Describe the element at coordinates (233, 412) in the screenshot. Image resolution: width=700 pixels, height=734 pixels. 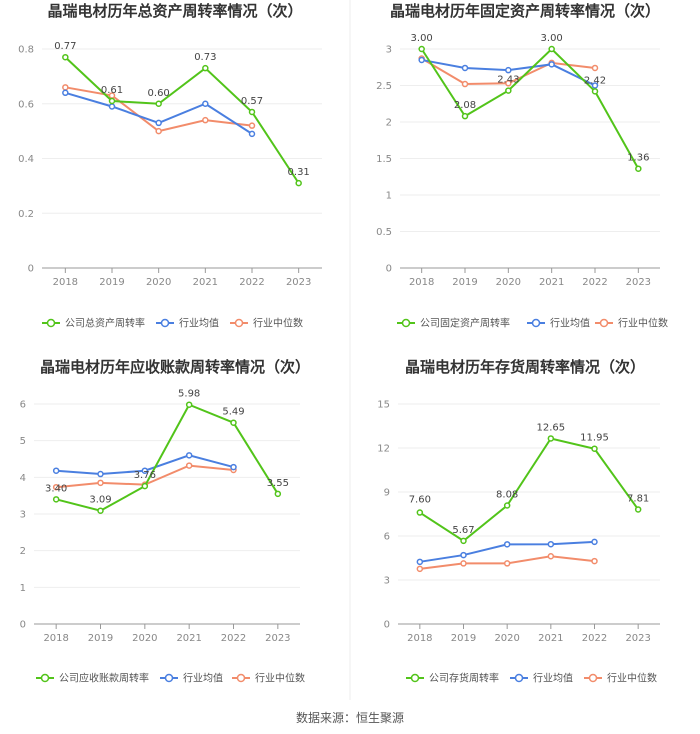
I see `data-label: 5.49` at that location.